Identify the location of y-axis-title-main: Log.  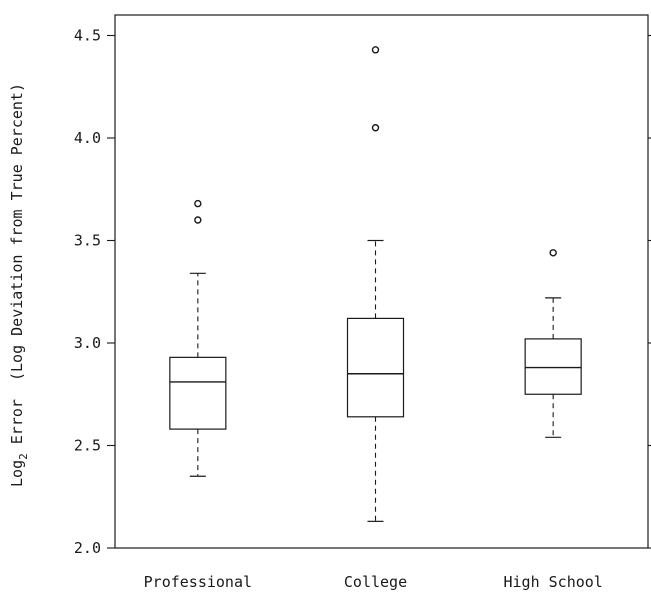
(17, 473).